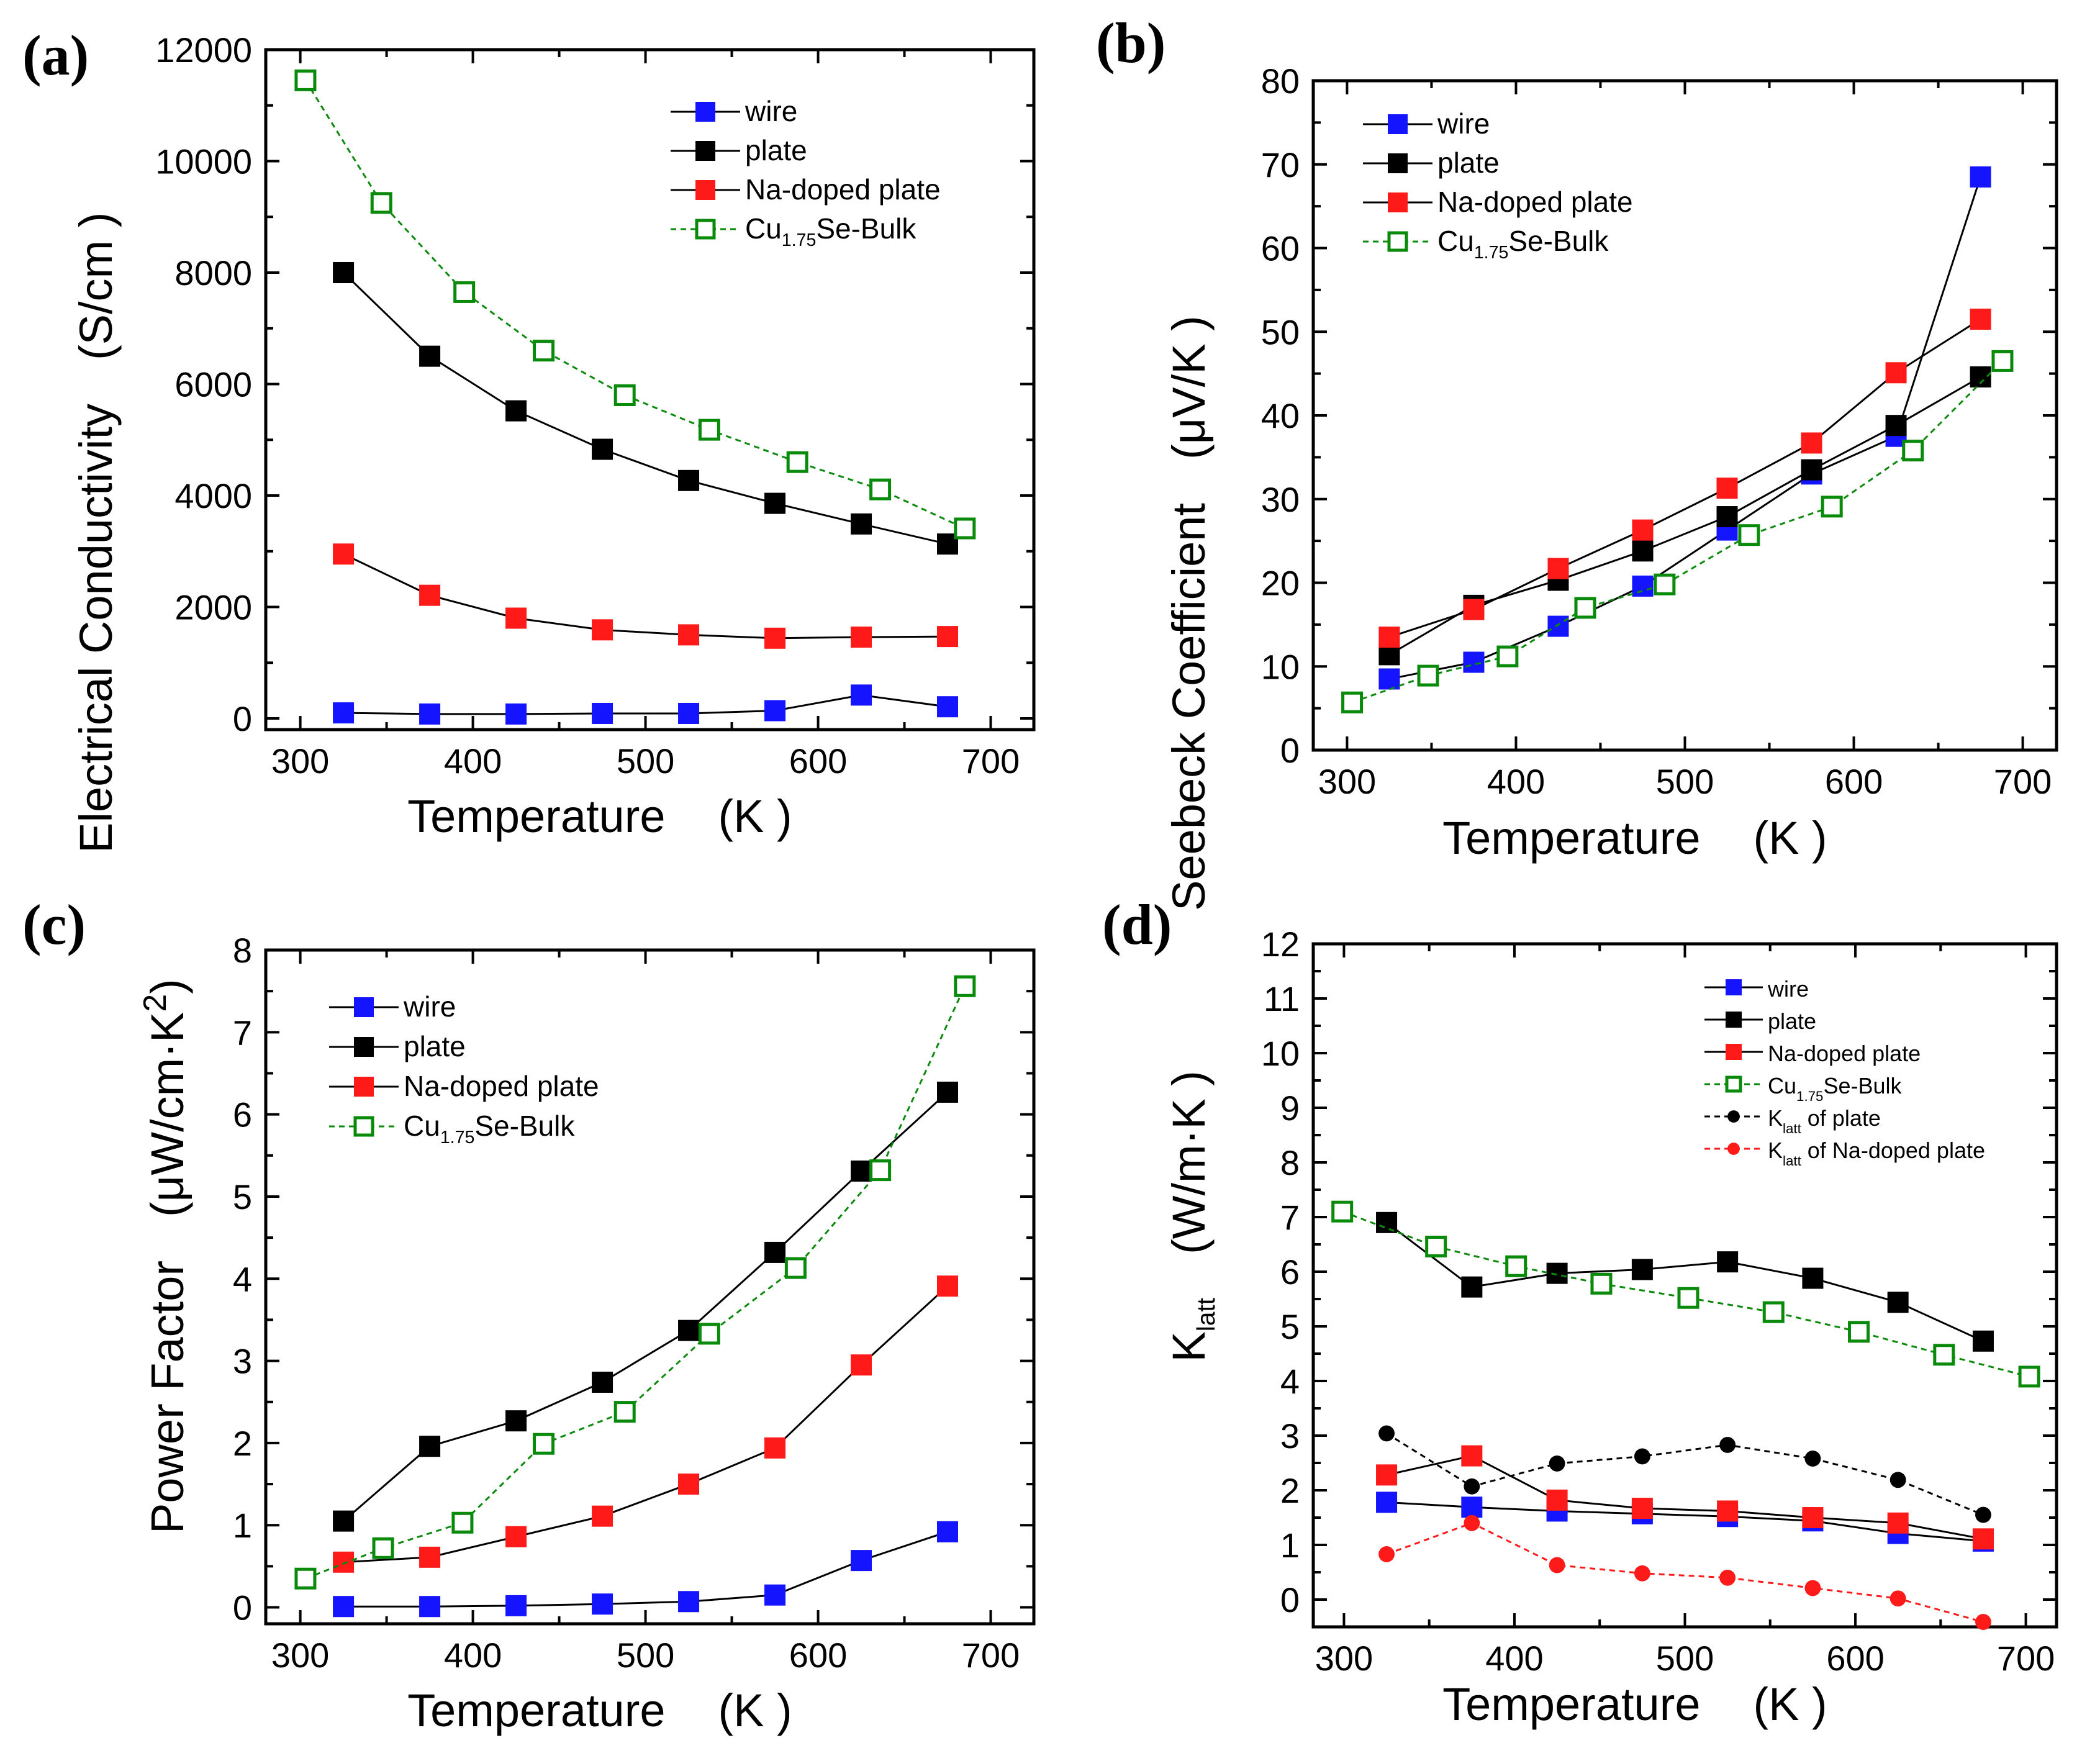  I want to click on legend-c: wire plate Na-doped plate Cu1.75Se-Bulk, so click(464, 1069).